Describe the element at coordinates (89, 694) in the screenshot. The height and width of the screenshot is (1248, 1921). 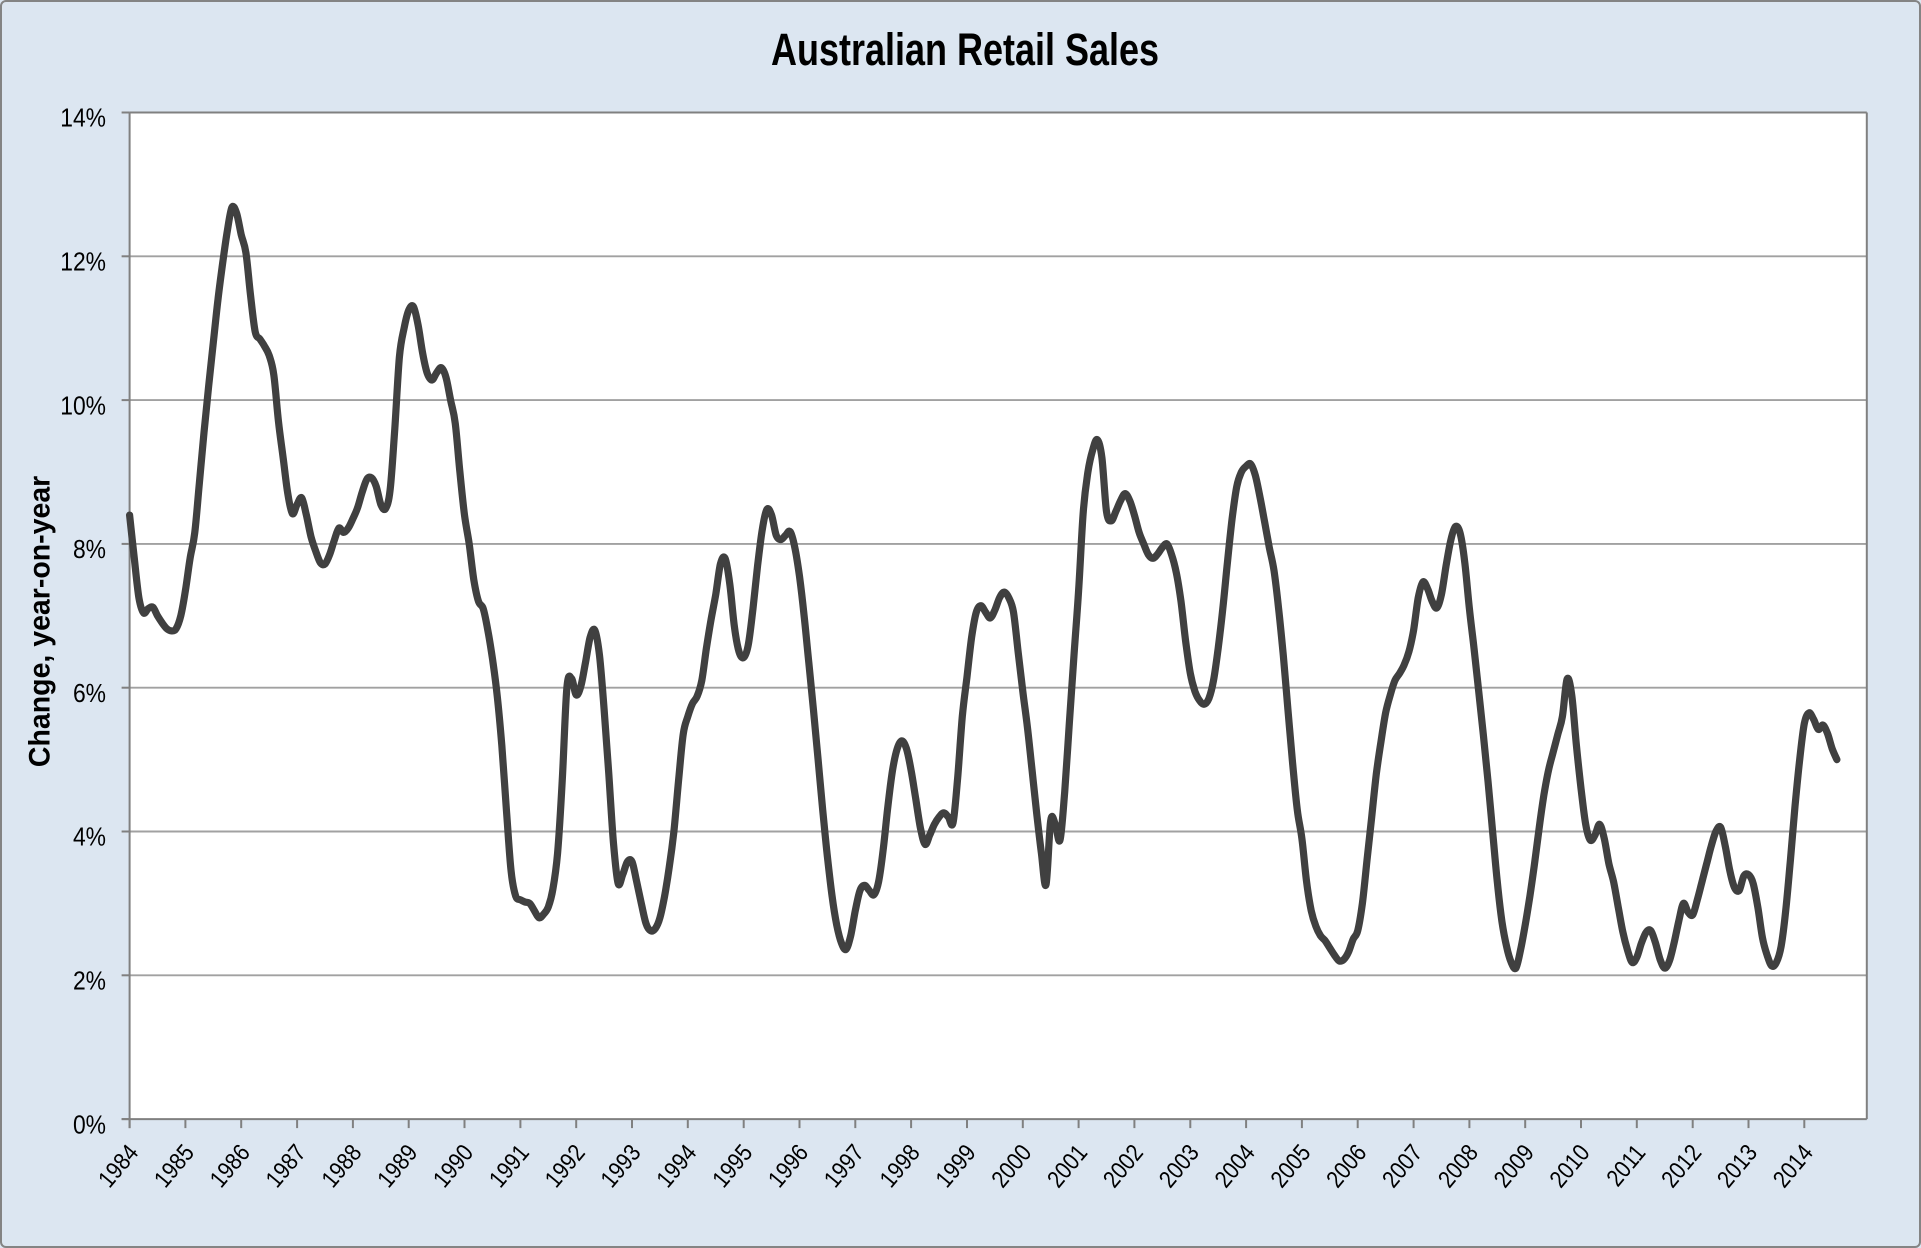
I see `svg-text: 6%` at that location.